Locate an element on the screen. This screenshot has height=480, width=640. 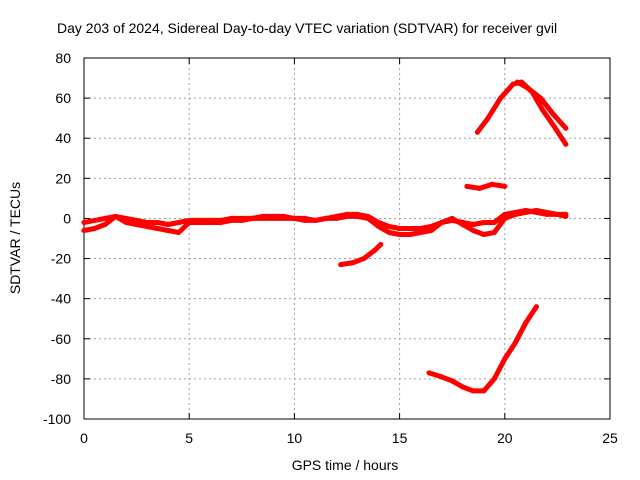
x-tick-label: 15 is located at coordinates (400, 438).